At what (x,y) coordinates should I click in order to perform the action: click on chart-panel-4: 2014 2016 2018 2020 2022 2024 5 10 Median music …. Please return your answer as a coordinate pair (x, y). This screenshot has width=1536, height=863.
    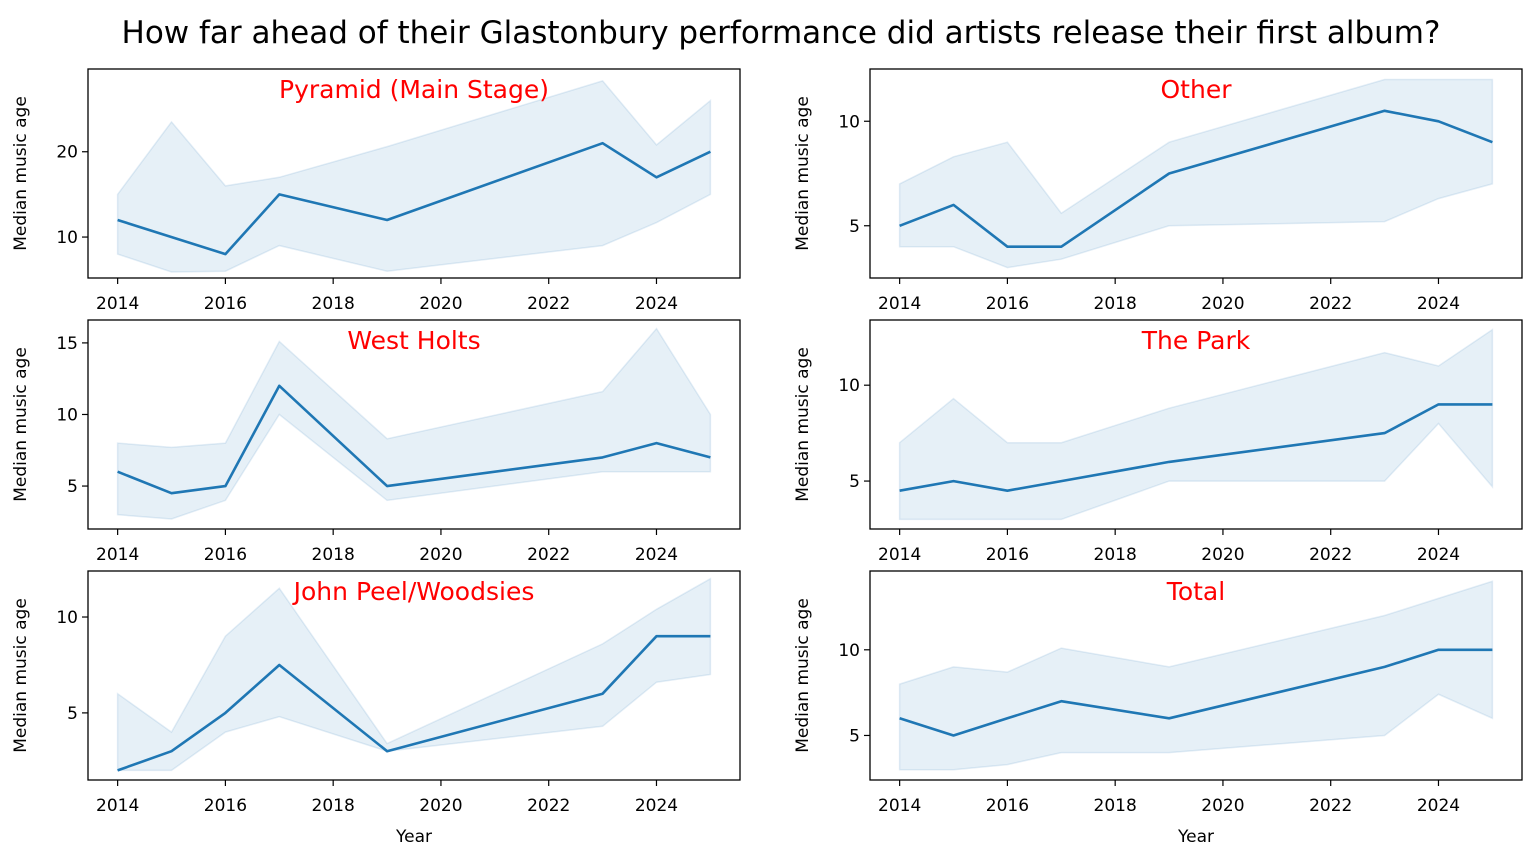
    Looking at the image, I should click on (1158, 442).